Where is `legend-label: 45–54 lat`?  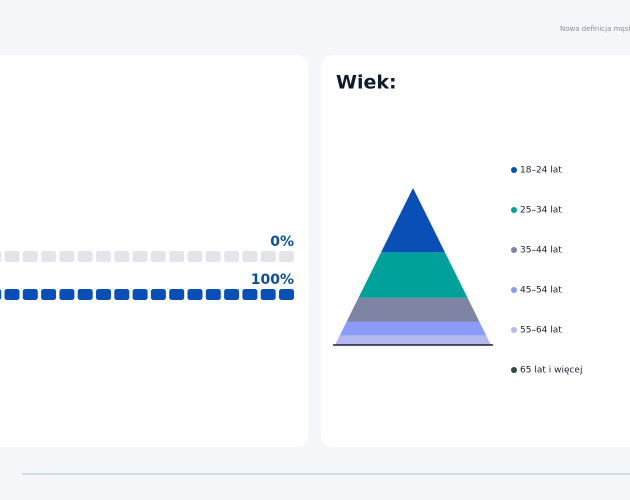
legend-label: 45–54 lat is located at coordinates (541, 291).